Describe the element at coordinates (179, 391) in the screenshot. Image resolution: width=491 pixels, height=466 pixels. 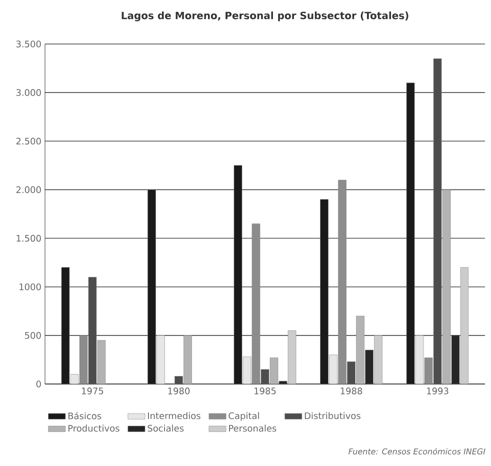
I see `x-tick-label: 1980` at that location.